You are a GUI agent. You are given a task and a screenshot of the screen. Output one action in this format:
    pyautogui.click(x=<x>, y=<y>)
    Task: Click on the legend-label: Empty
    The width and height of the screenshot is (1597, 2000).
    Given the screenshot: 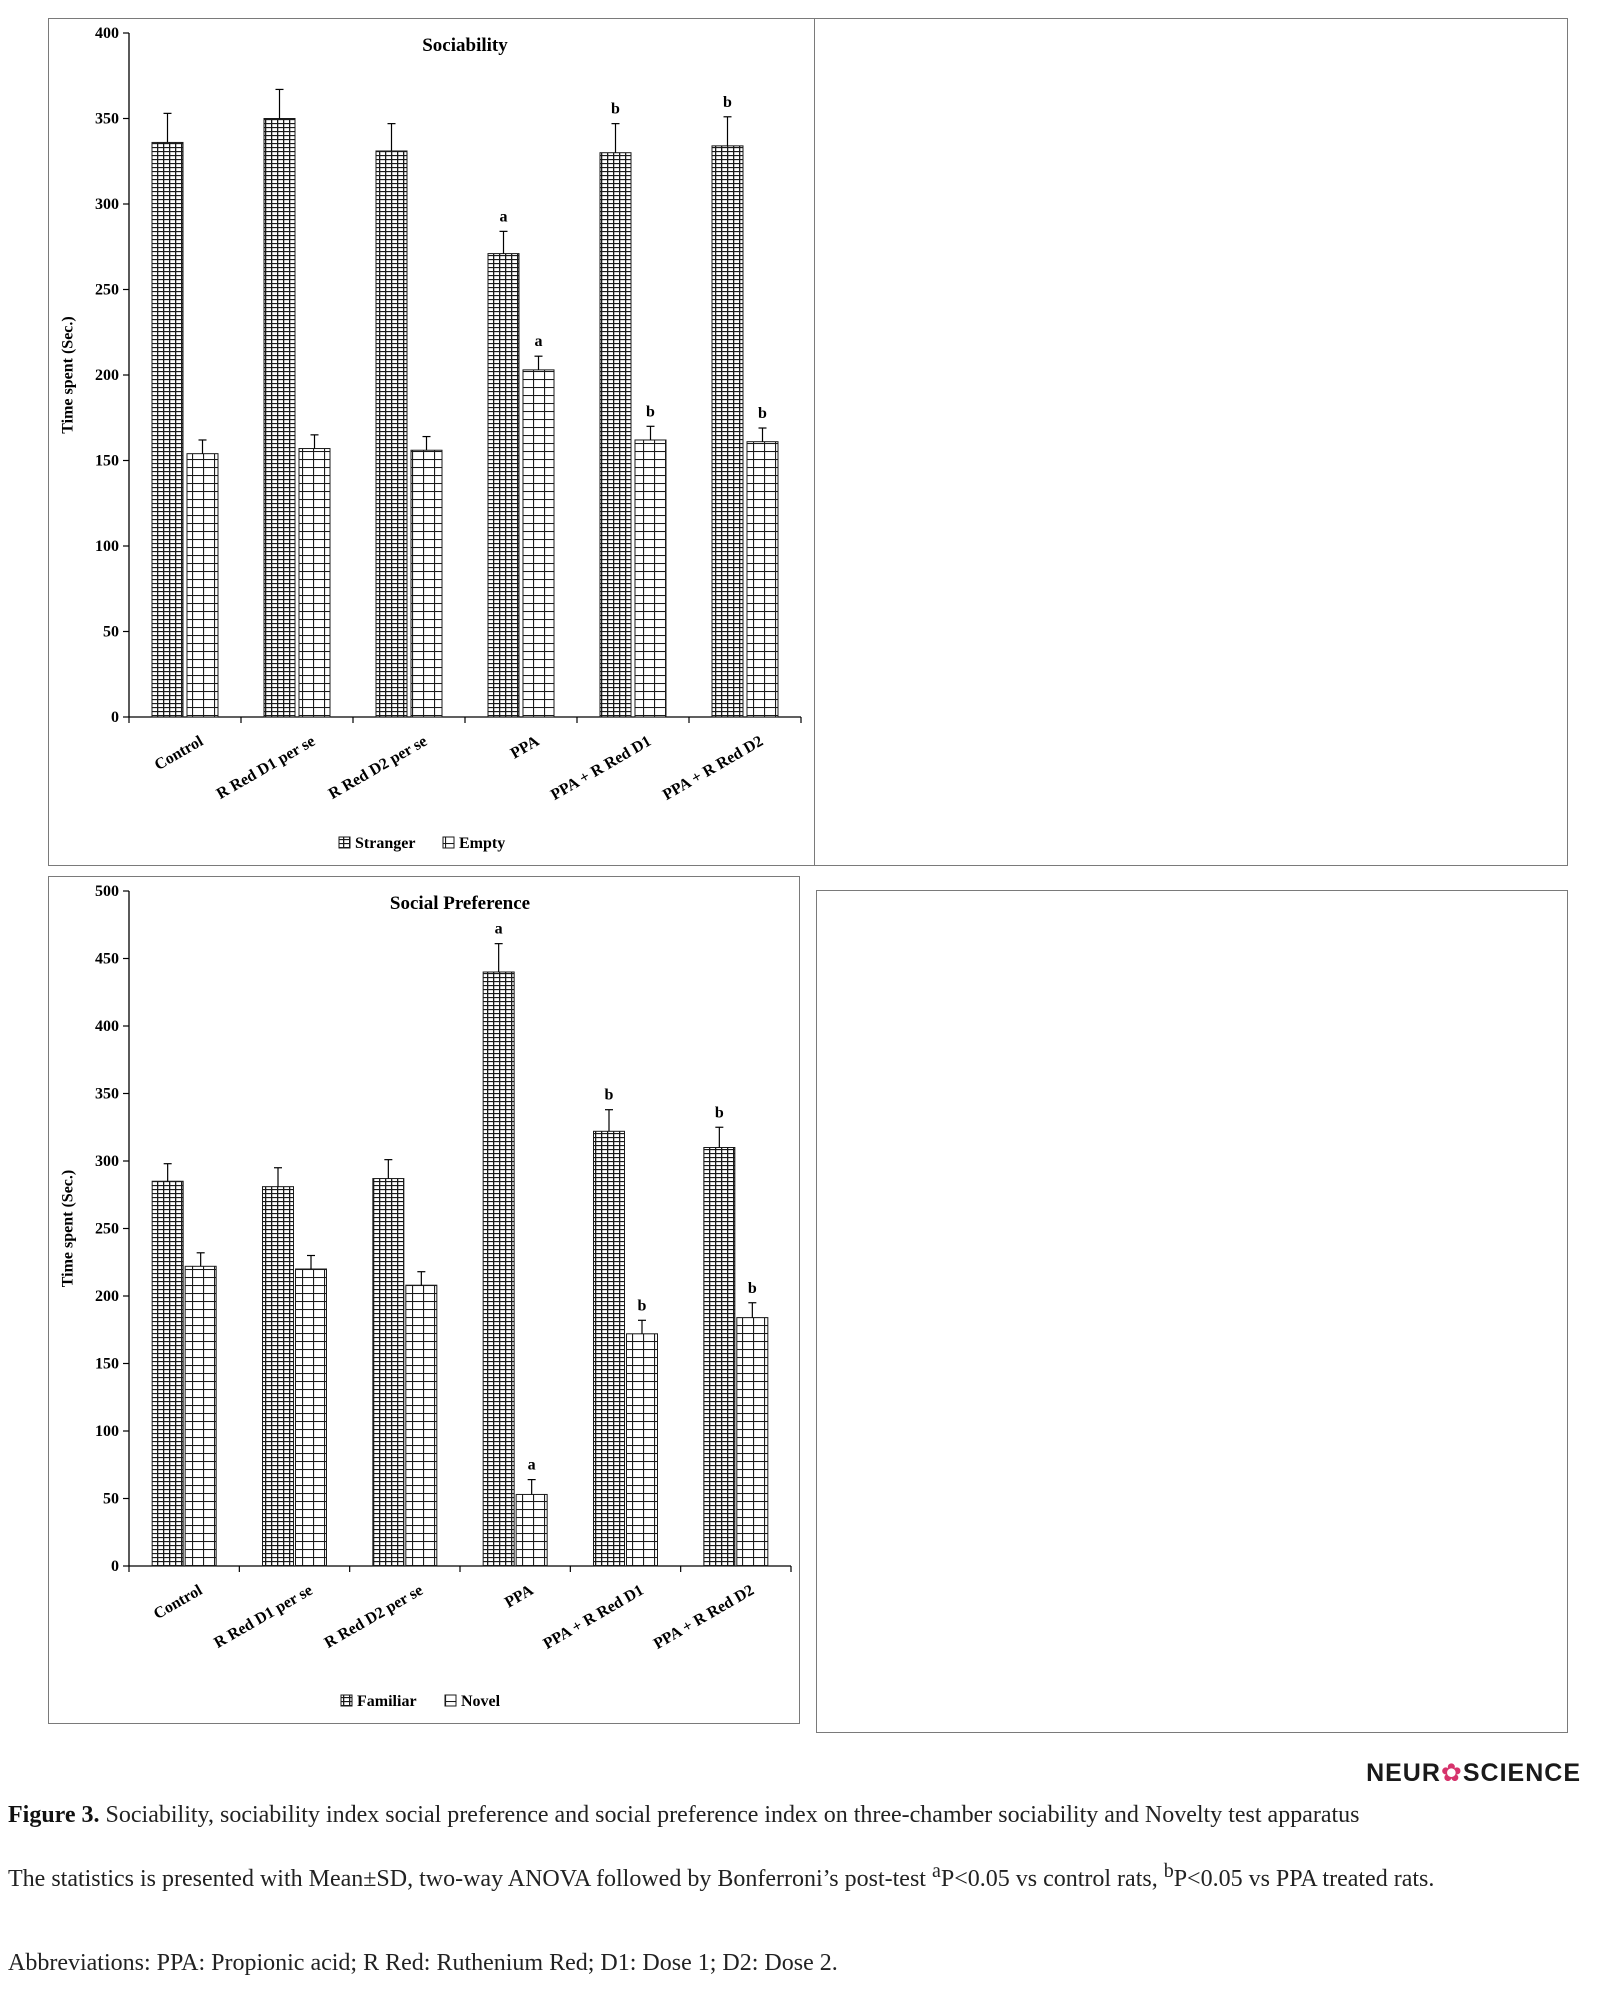 What is the action you would take?
    pyautogui.click(x=482, y=843)
    